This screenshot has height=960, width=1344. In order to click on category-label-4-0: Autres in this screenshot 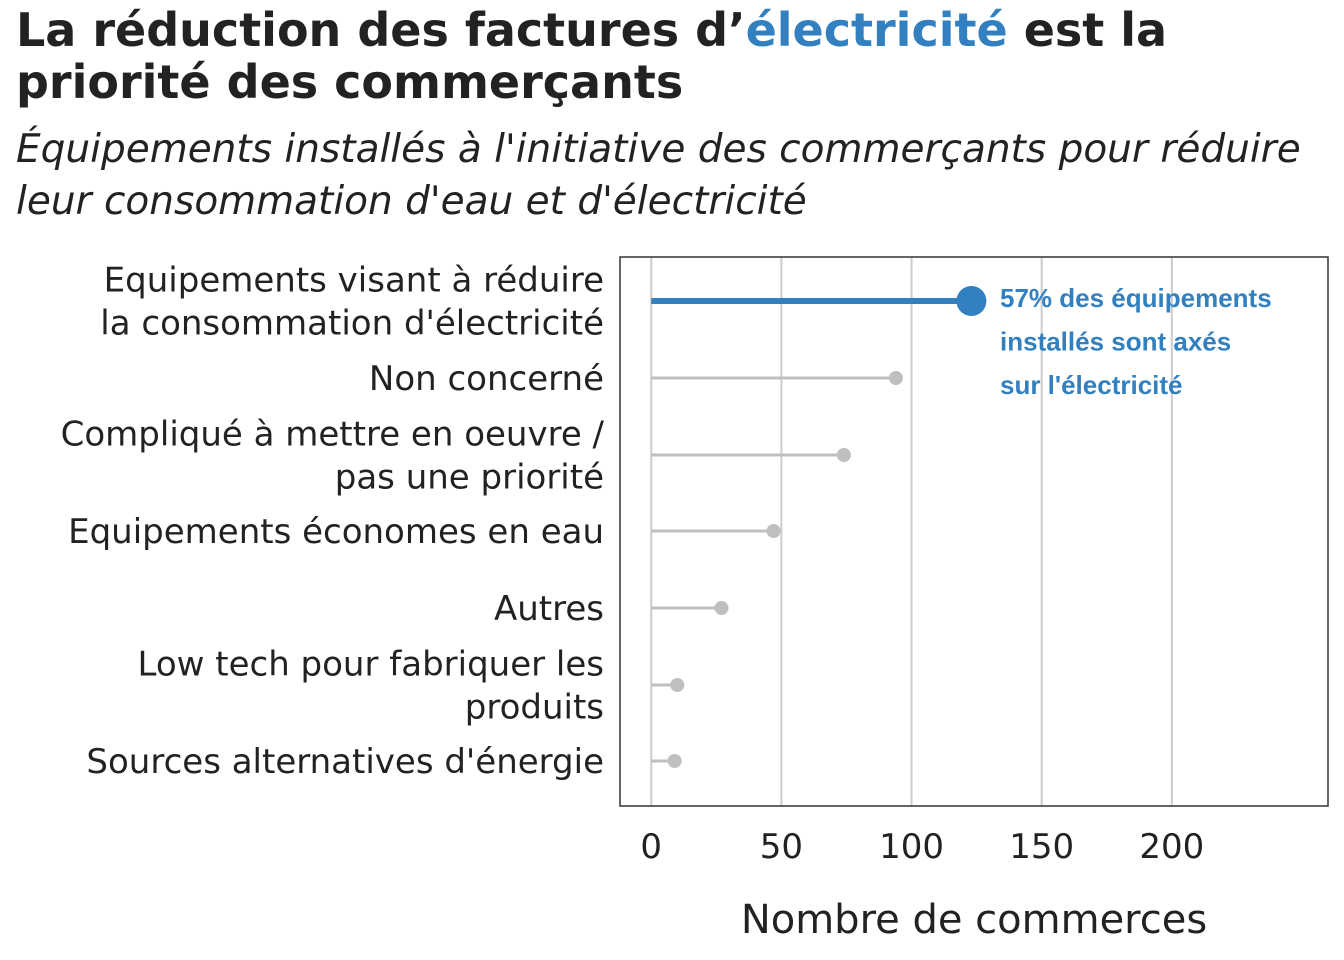, I will do `click(549, 609)`.